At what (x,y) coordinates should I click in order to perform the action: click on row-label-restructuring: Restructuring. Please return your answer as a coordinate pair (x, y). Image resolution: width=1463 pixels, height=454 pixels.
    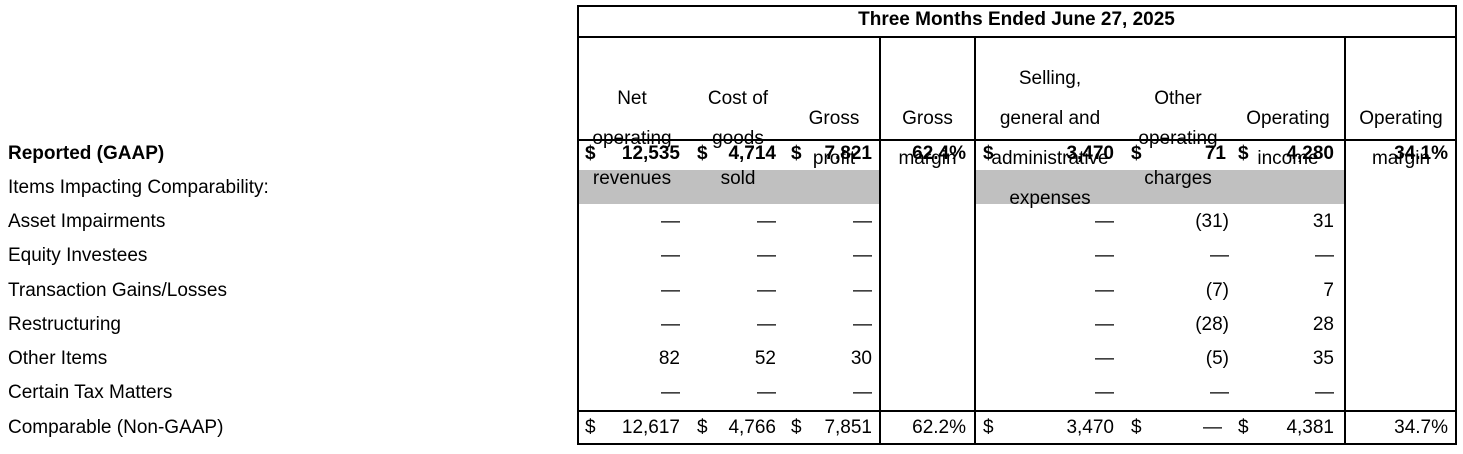
    Looking at the image, I should click on (64, 324).